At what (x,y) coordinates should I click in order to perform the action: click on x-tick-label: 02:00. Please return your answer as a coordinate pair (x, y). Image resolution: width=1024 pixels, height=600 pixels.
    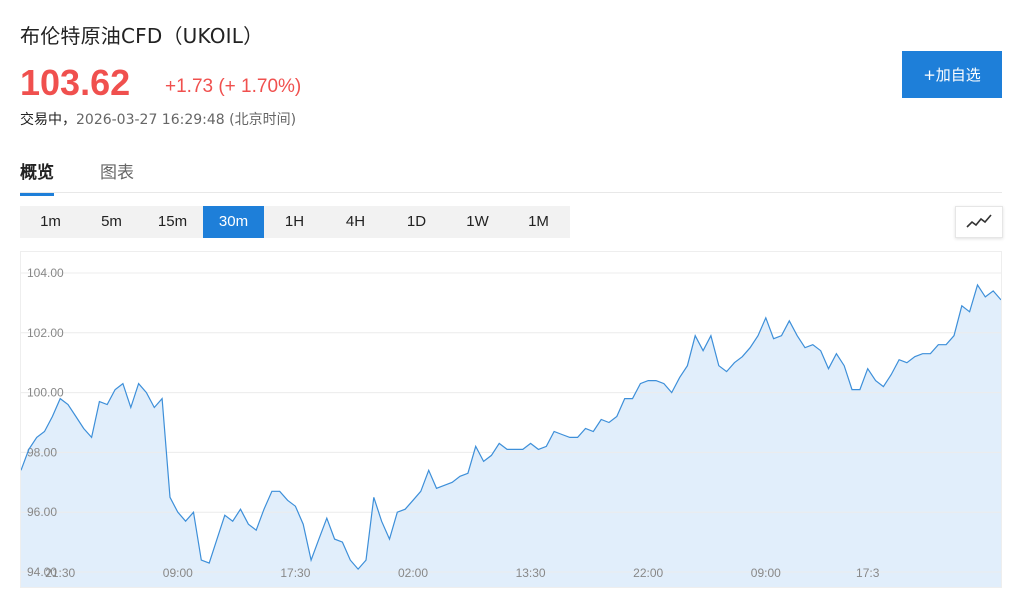
    Looking at the image, I should click on (413, 573).